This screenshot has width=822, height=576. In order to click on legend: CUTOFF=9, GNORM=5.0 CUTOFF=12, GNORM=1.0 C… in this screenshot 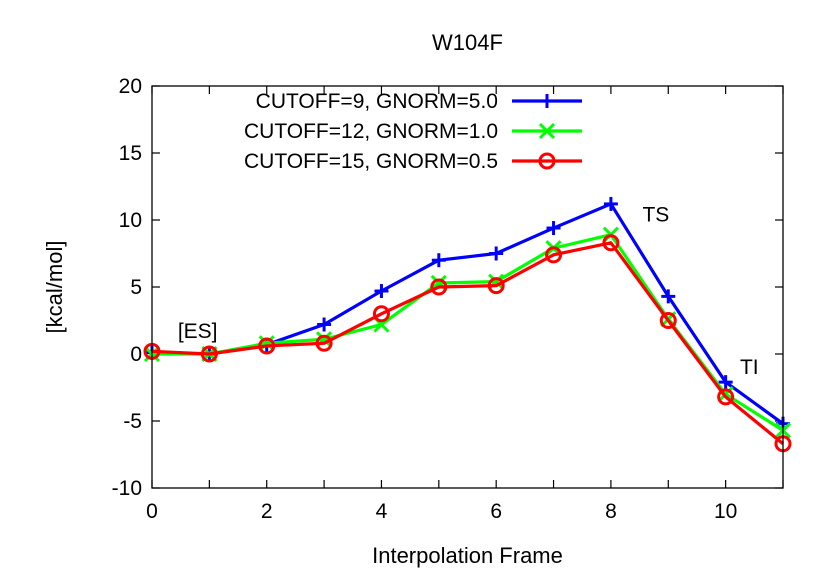, I will do `click(413, 131)`.